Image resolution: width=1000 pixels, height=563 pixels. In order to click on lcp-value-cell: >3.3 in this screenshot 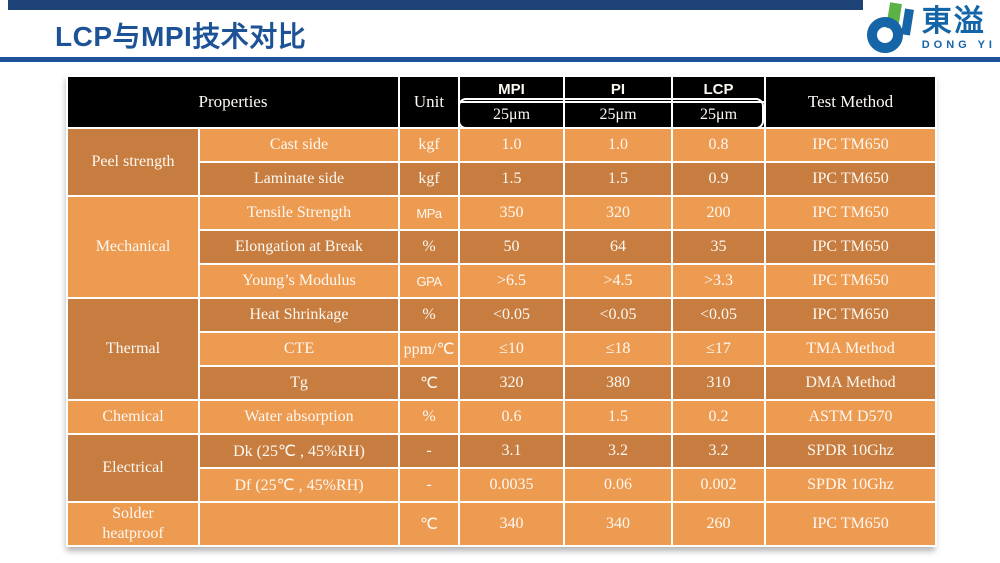, I will do `click(718, 281)`.